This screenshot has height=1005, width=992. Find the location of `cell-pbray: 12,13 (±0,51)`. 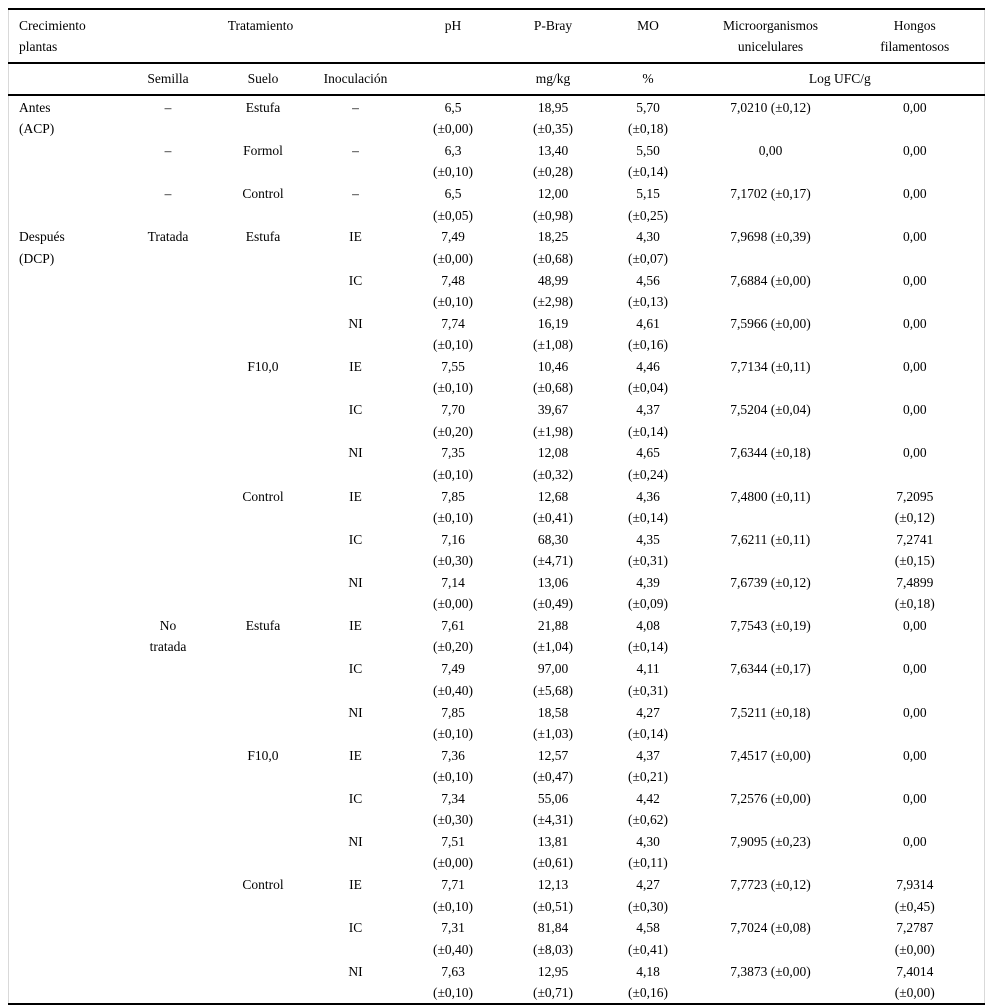

cell-pbray: 12,13 (±0,51) is located at coordinates (553, 895).